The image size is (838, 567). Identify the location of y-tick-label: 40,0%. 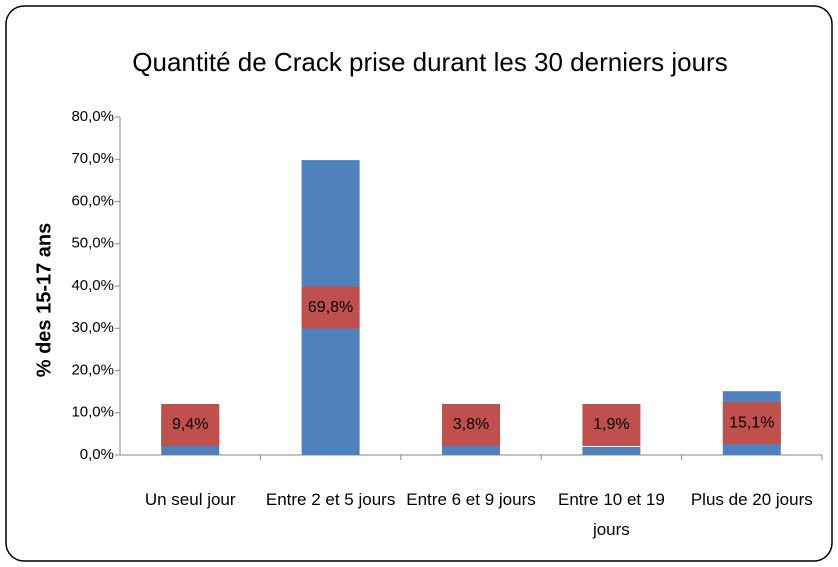
(92, 285).